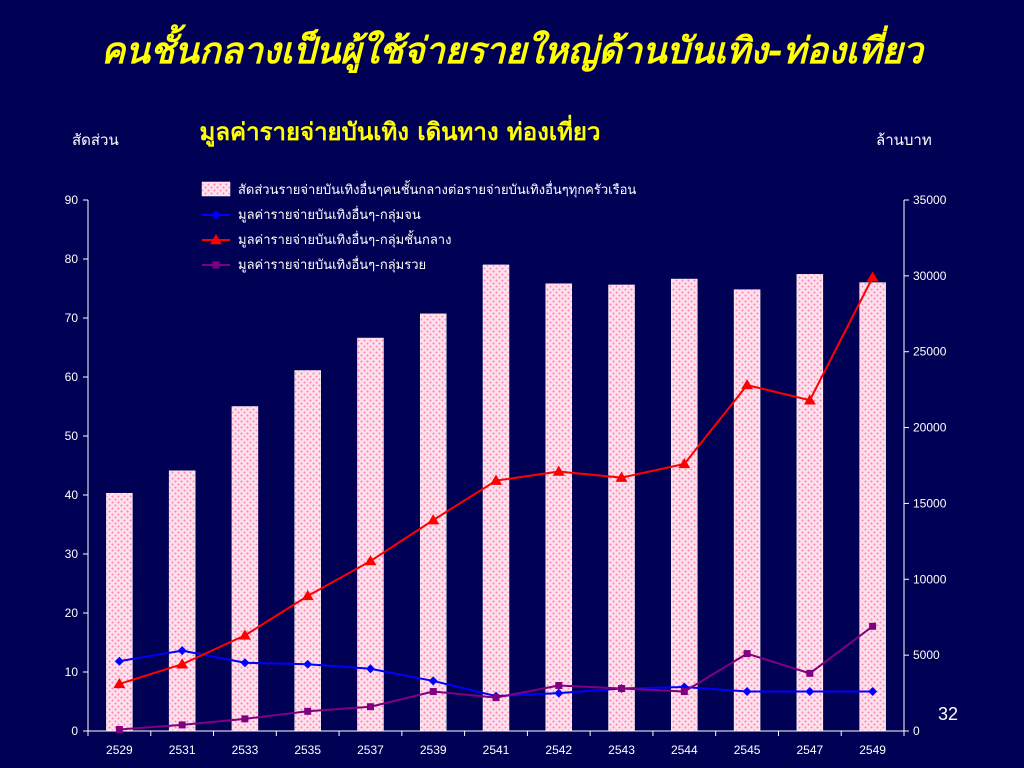 This screenshot has width=1024, height=768. I want to click on left-y-tick-label-60: 60, so click(72, 377).